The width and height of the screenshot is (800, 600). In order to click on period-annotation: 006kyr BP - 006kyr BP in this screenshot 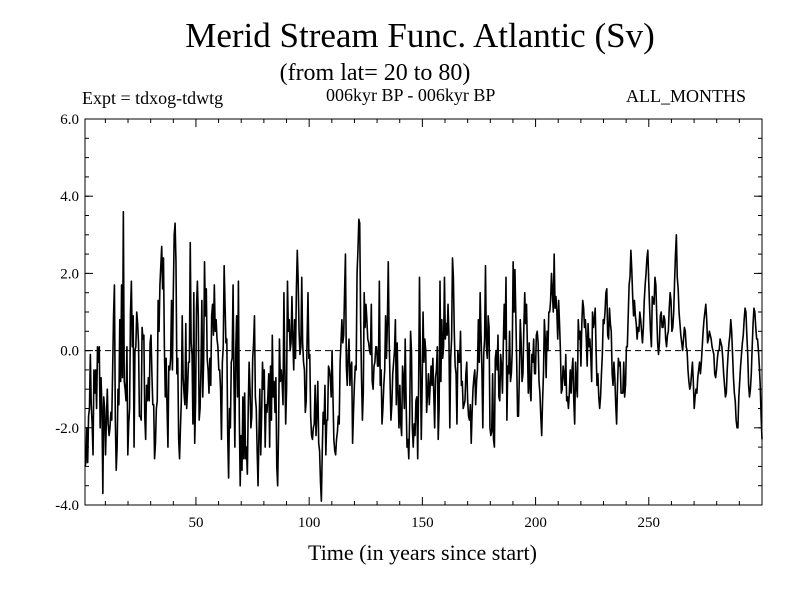, I will do `click(411, 95)`.